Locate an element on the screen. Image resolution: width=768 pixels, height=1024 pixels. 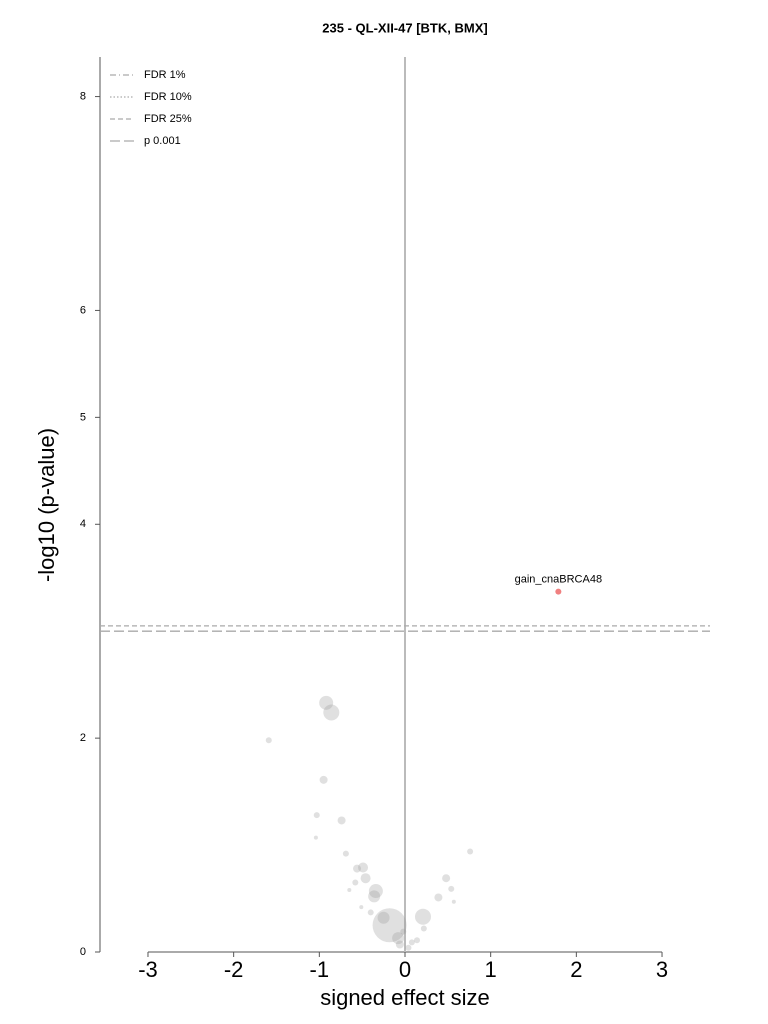
y-tick-label: 4 is located at coordinates (83, 524).